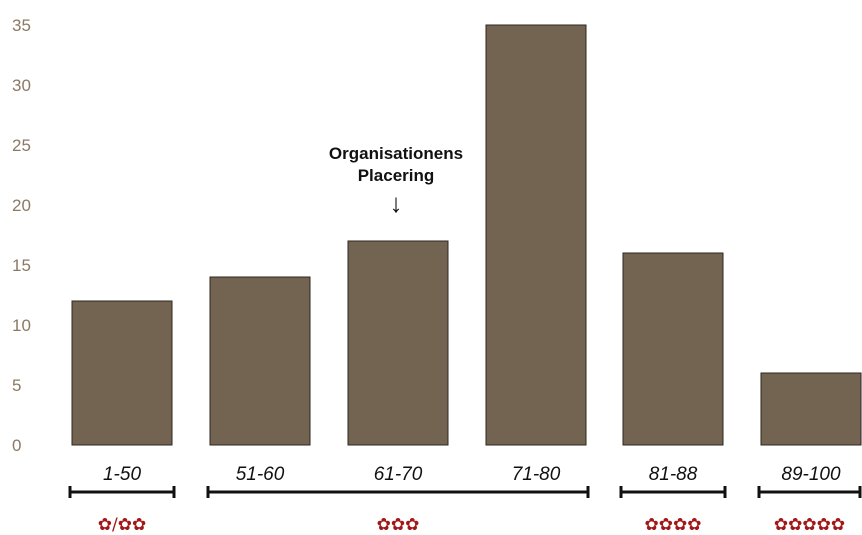 This screenshot has height=535, width=862. What do you see at coordinates (122, 525) in the screenshot?
I see `group-star-rating: ✿/✿✿` at bounding box center [122, 525].